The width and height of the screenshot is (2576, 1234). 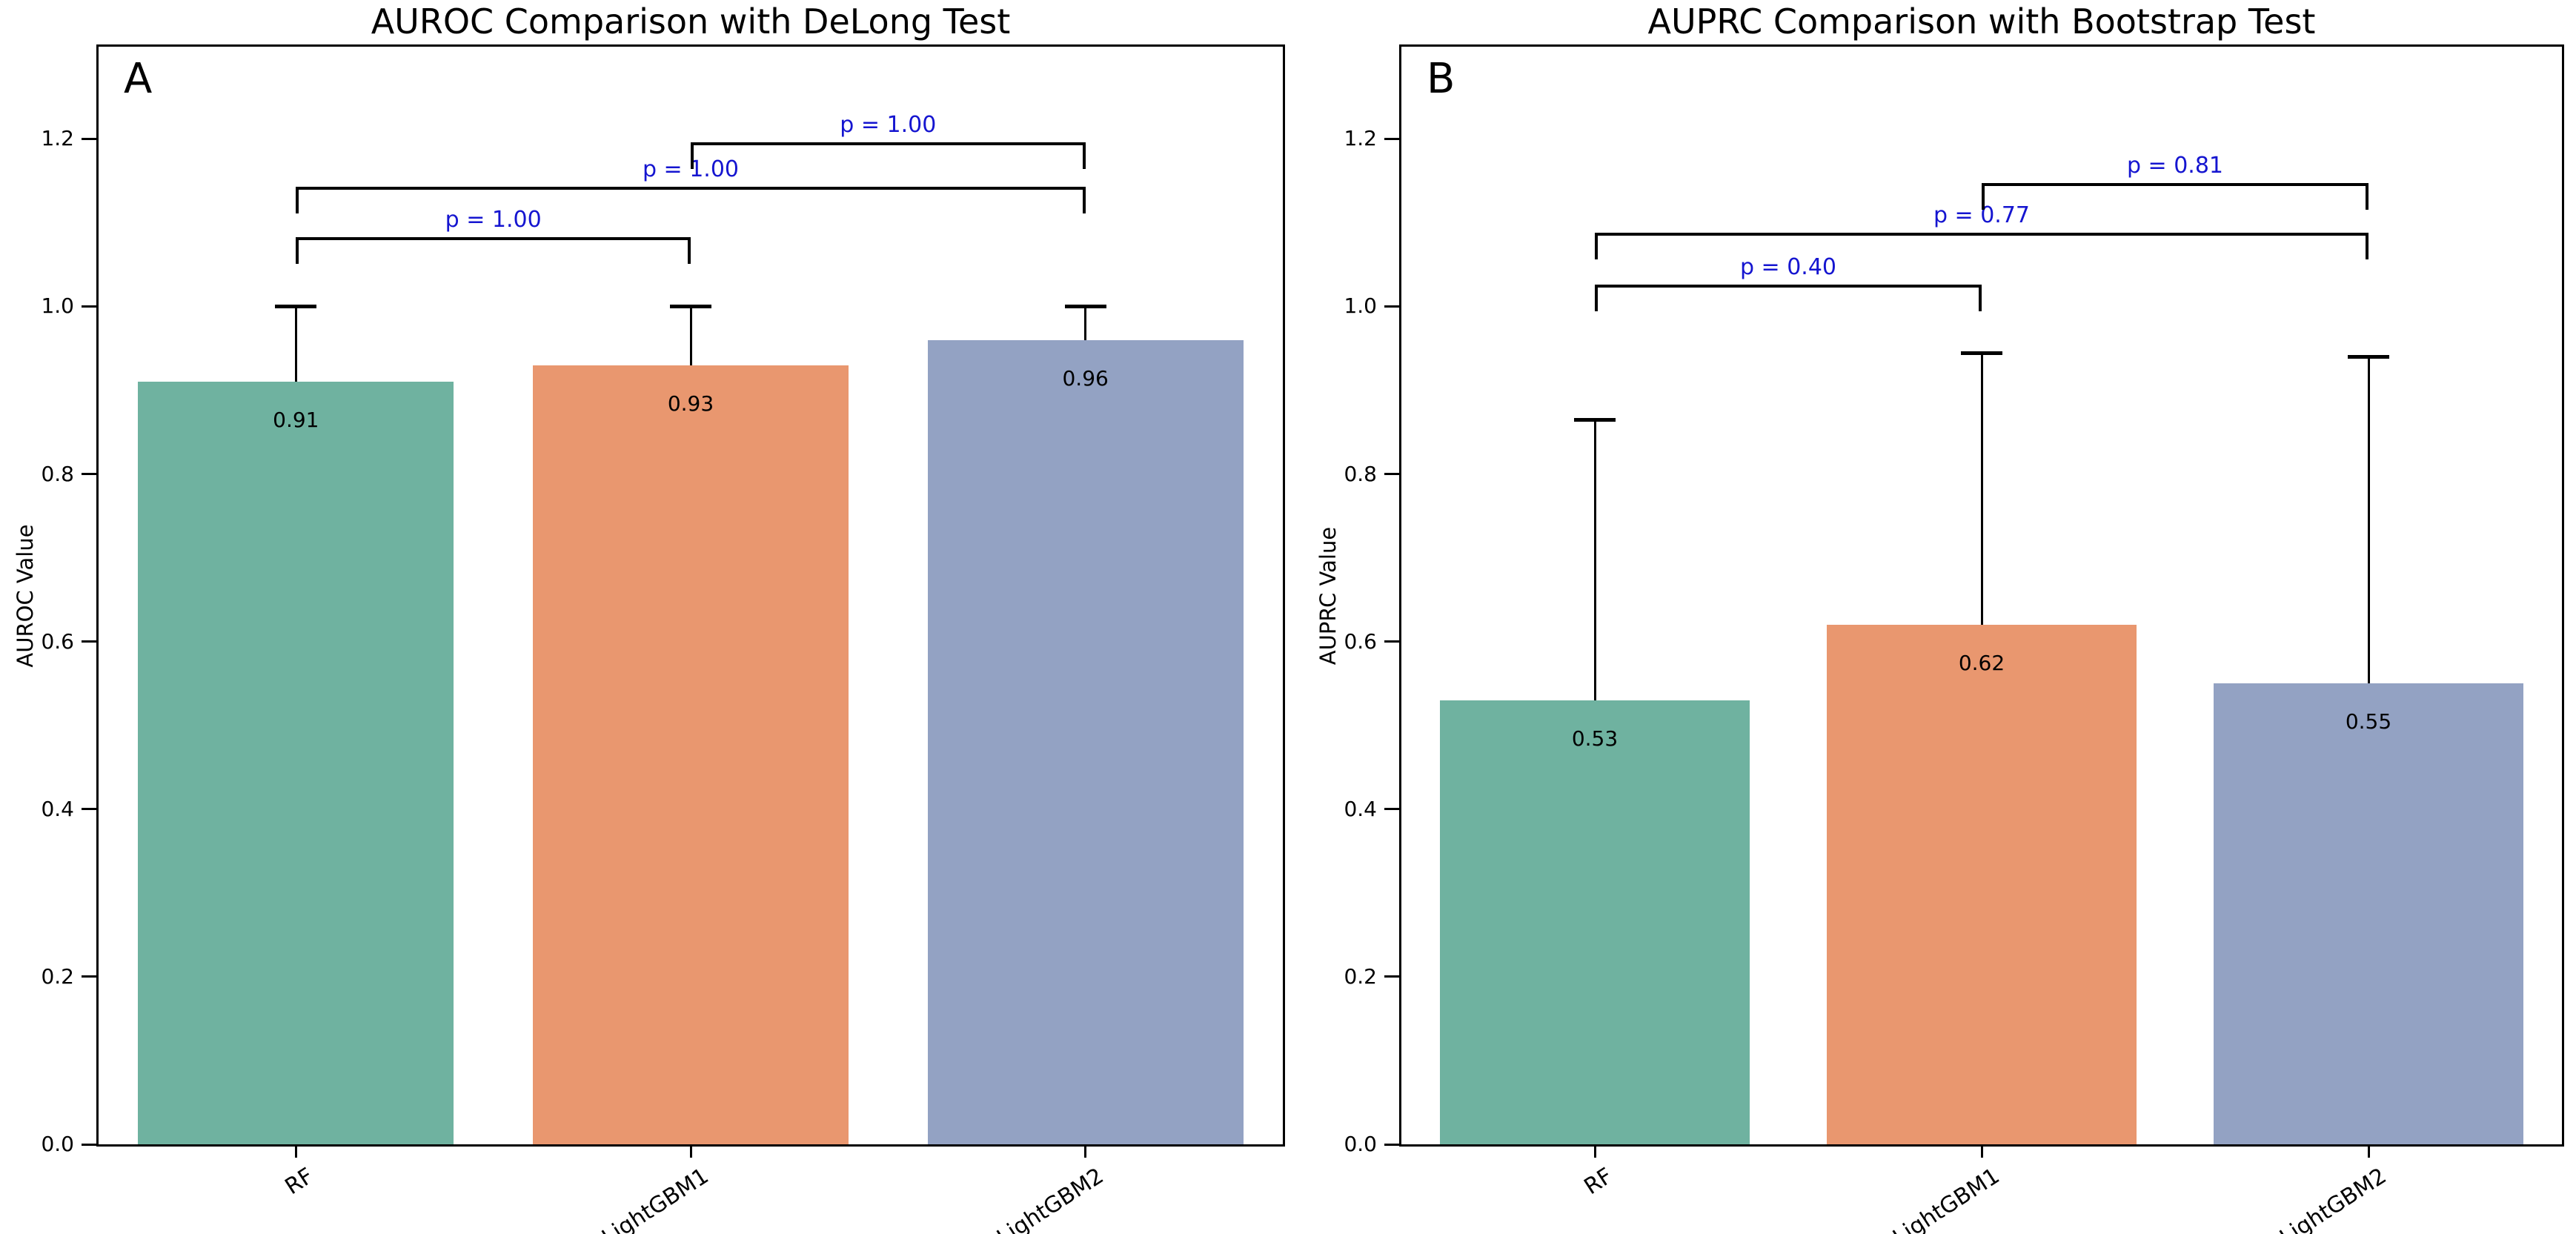 What do you see at coordinates (1595, 739) in the screenshot?
I see `bar-value-label: 0.53` at bounding box center [1595, 739].